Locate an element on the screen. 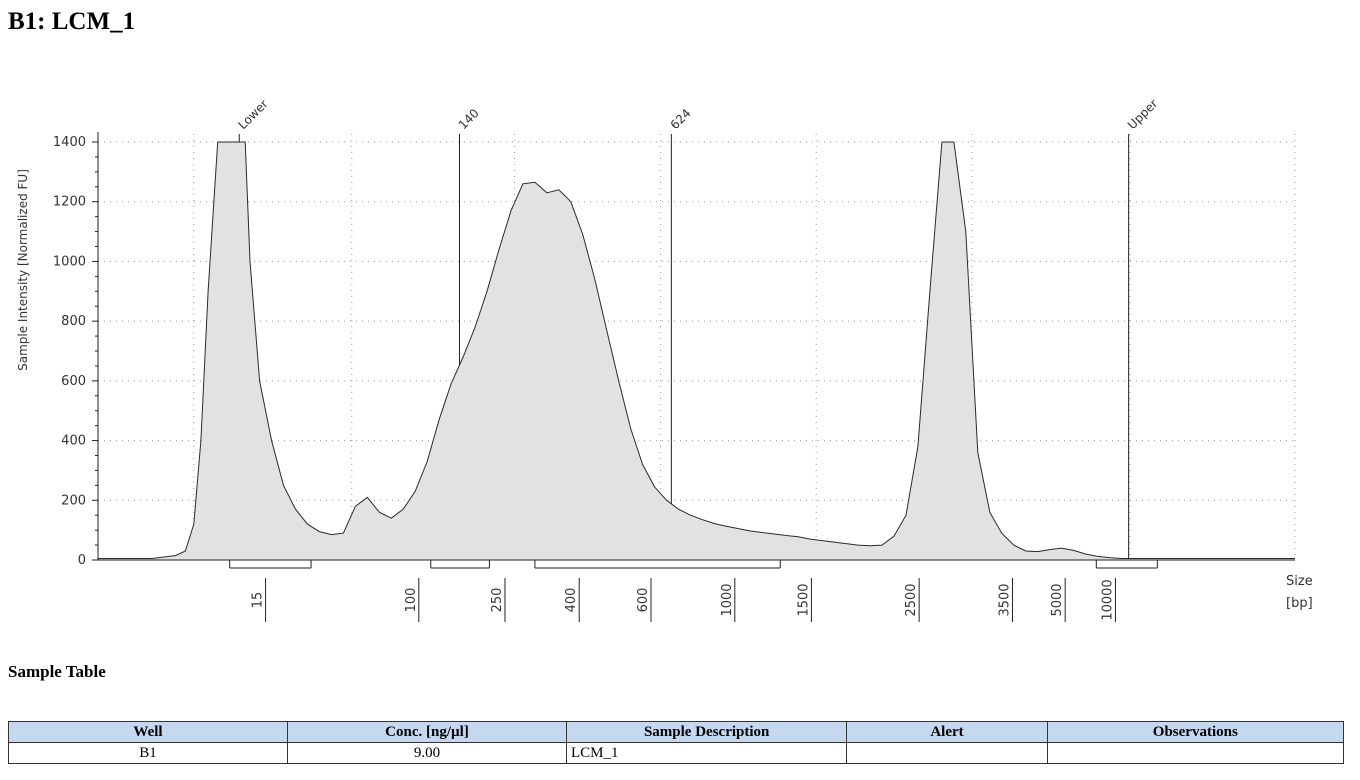 The width and height of the screenshot is (1360, 780). x-tick-label: 400 is located at coordinates (571, 600).